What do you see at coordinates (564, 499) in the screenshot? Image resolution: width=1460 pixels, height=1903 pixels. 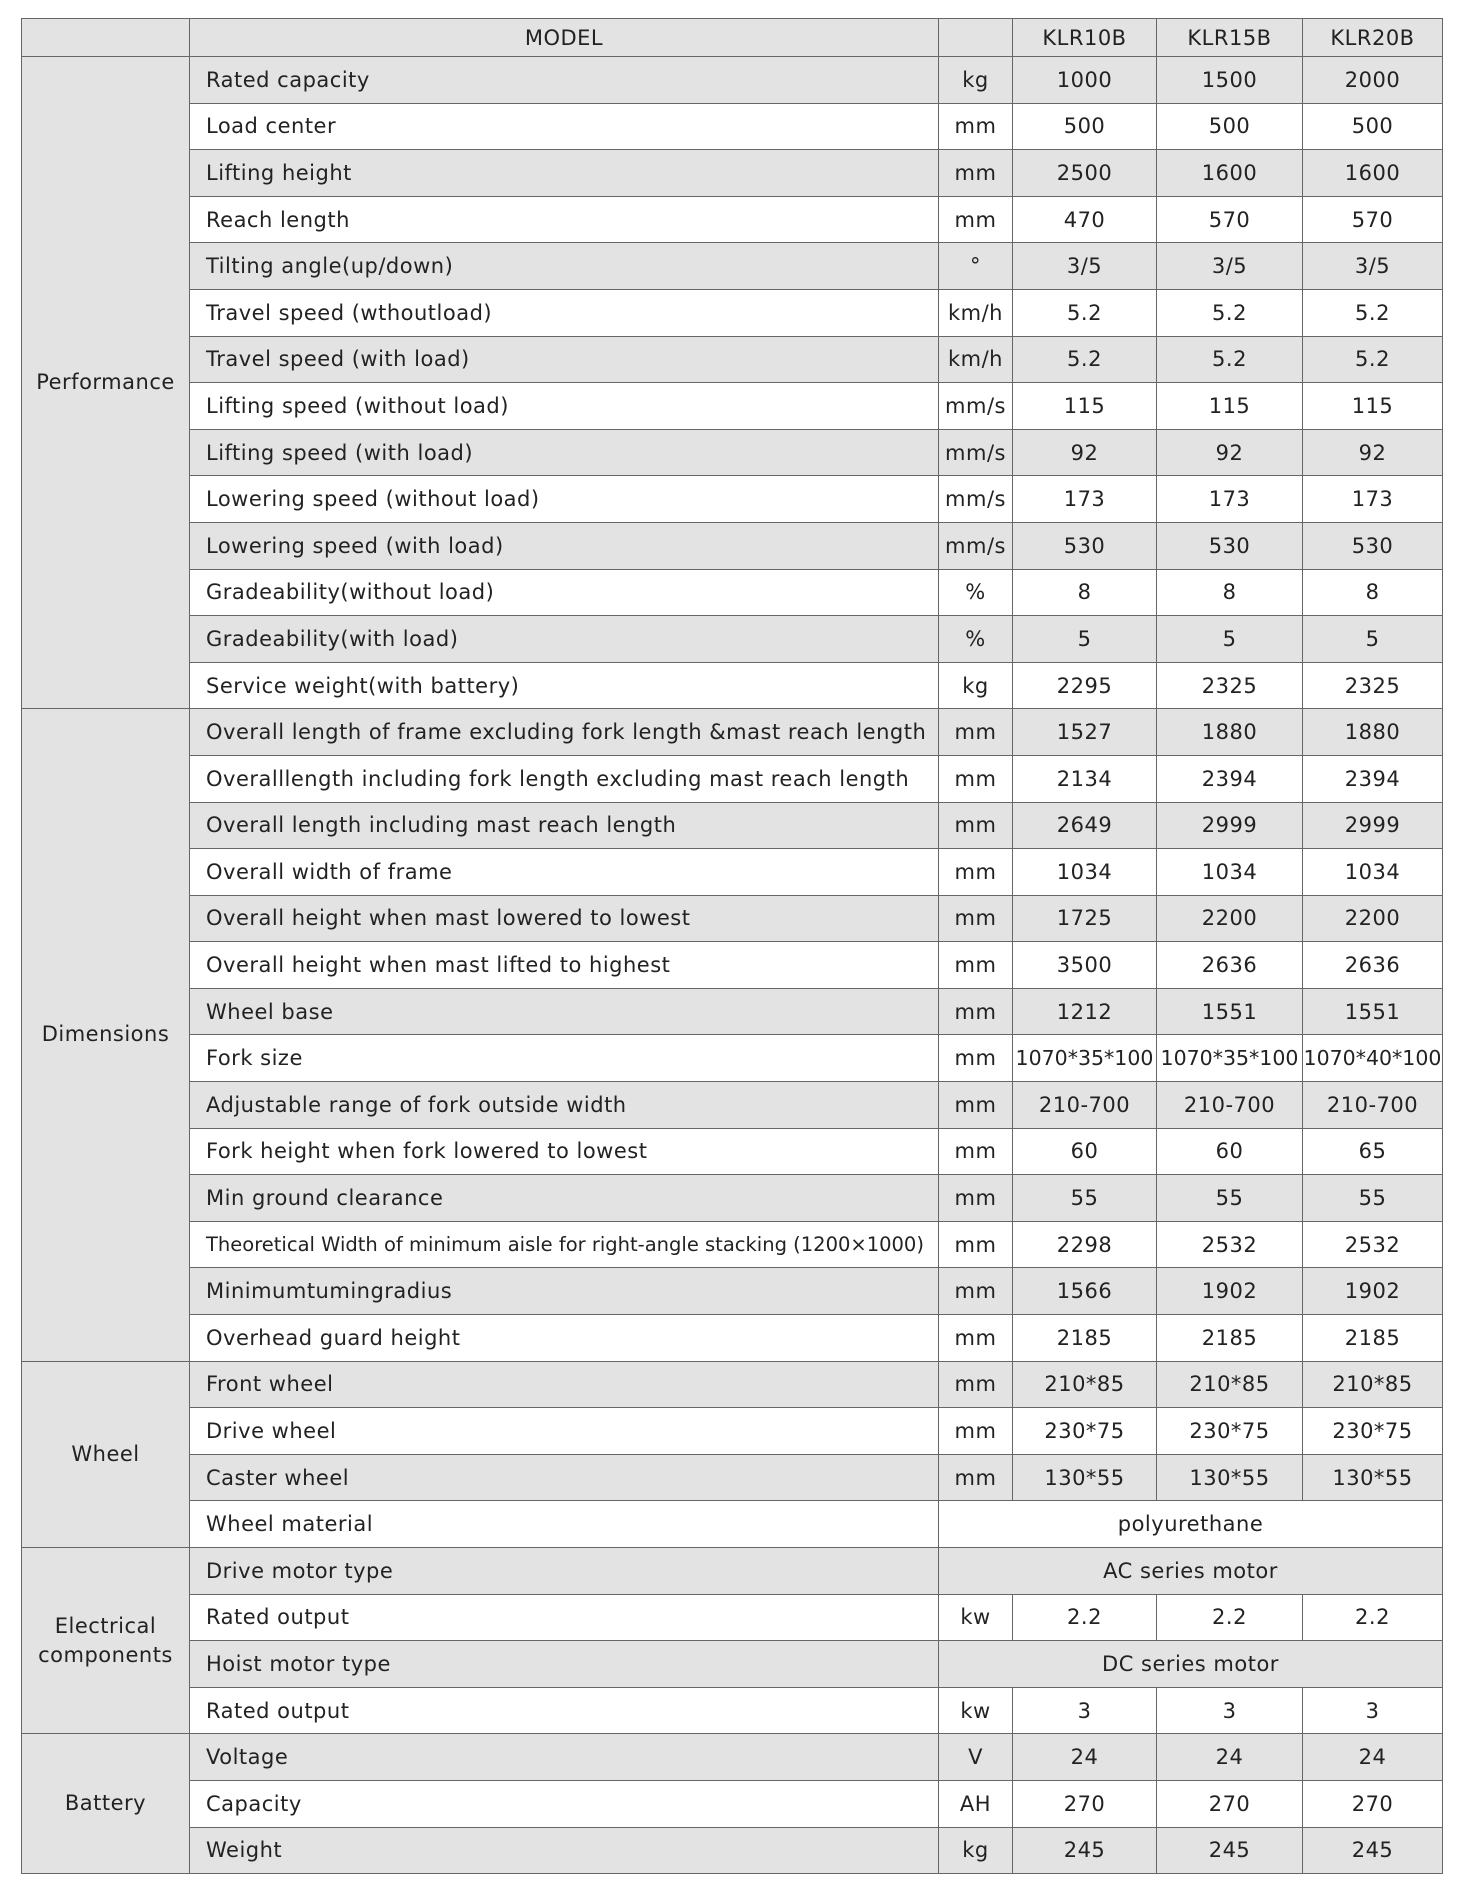 I see `row-label: Lowering speed (without load)` at bounding box center [564, 499].